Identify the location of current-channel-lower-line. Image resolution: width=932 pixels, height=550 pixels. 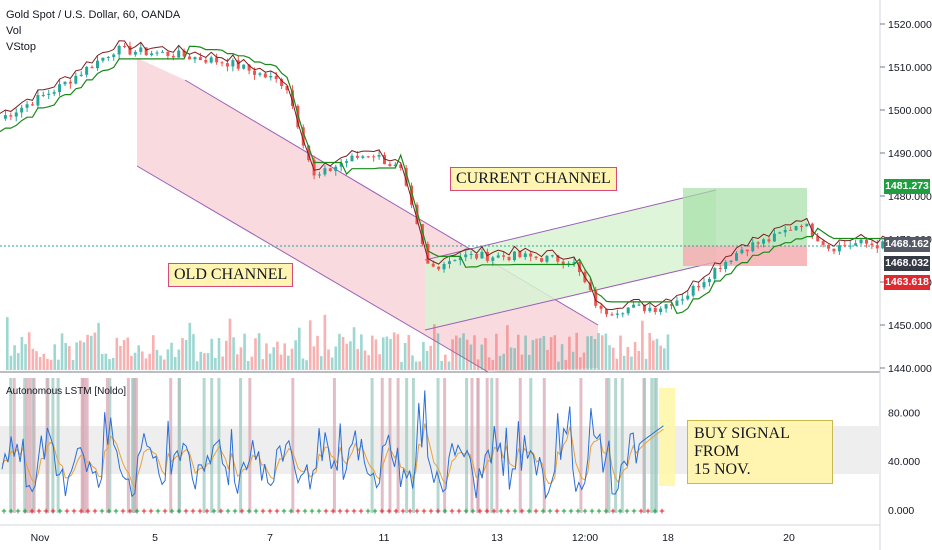
(570, 296).